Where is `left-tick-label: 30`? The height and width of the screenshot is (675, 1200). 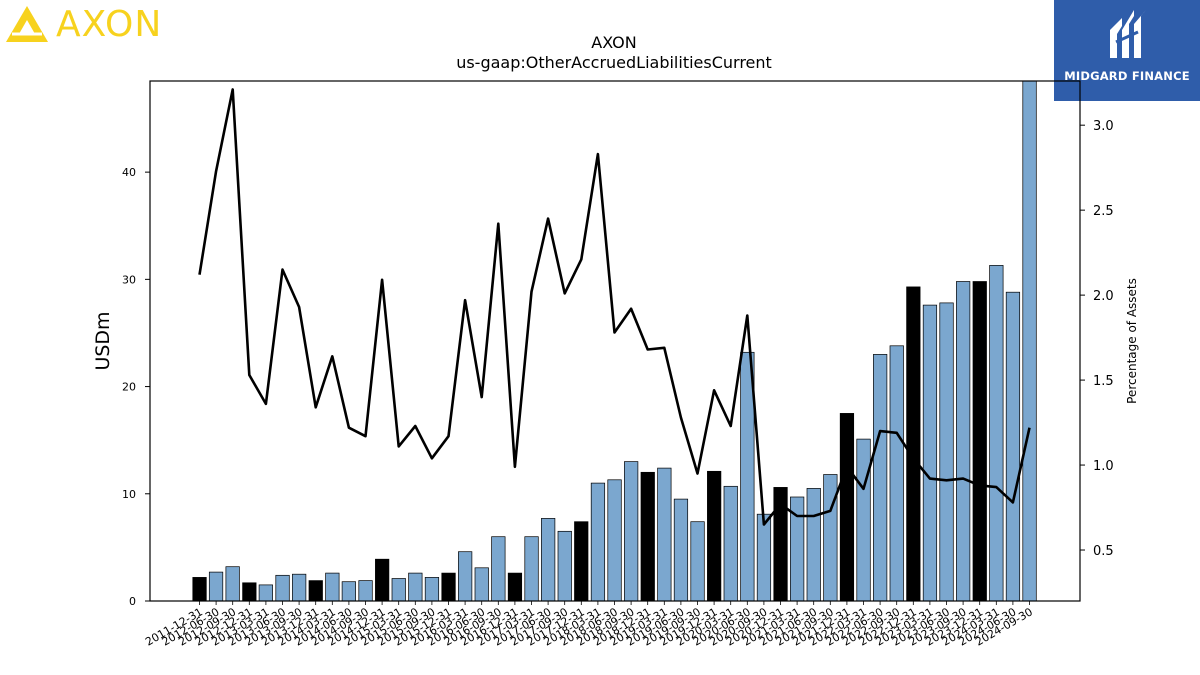
left-tick-label: 30 is located at coordinates (129, 279).